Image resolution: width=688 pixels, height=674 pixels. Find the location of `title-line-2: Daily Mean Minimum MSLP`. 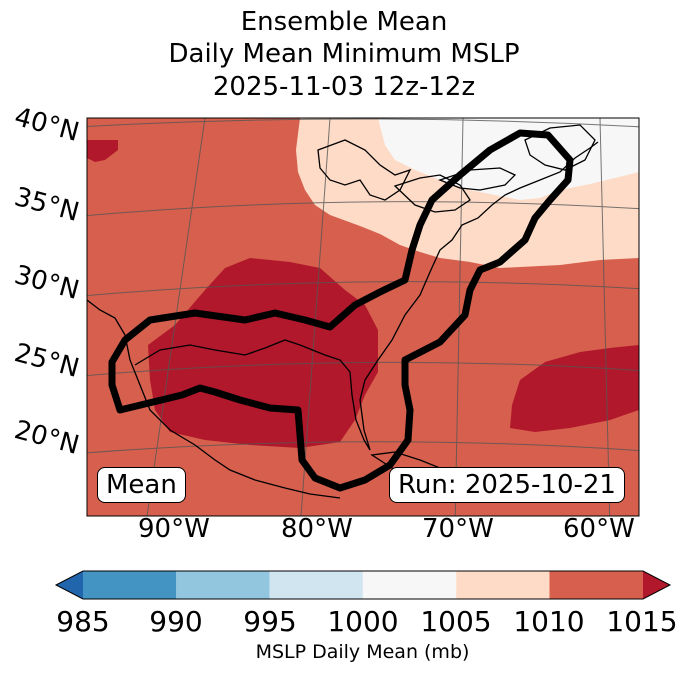

title-line-2: Daily Mean Minimum MSLP is located at coordinates (344, 54).